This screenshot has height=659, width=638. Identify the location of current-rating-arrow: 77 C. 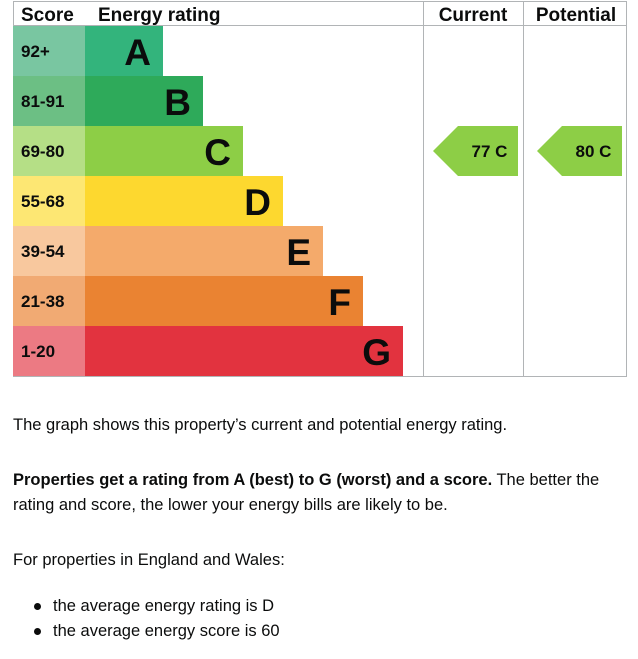
(475, 151).